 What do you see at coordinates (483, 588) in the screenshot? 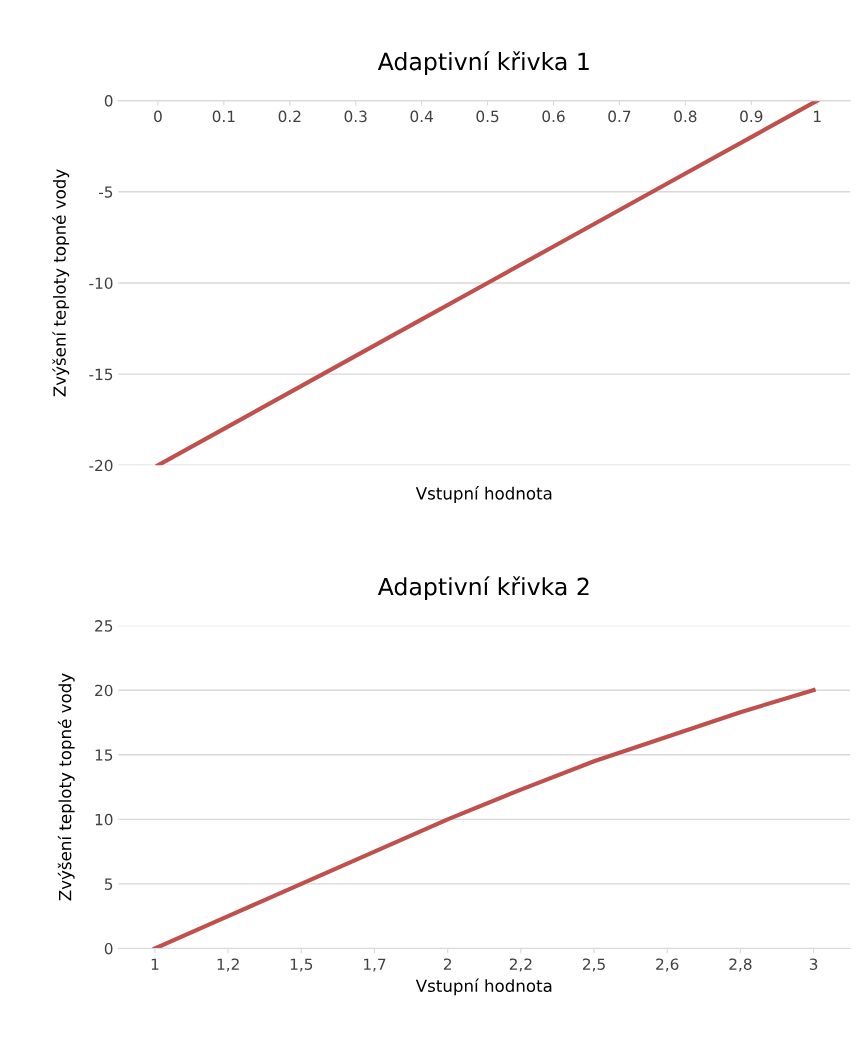
I see `chart-title: Adaptivní křivka 2` at bounding box center [483, 588].